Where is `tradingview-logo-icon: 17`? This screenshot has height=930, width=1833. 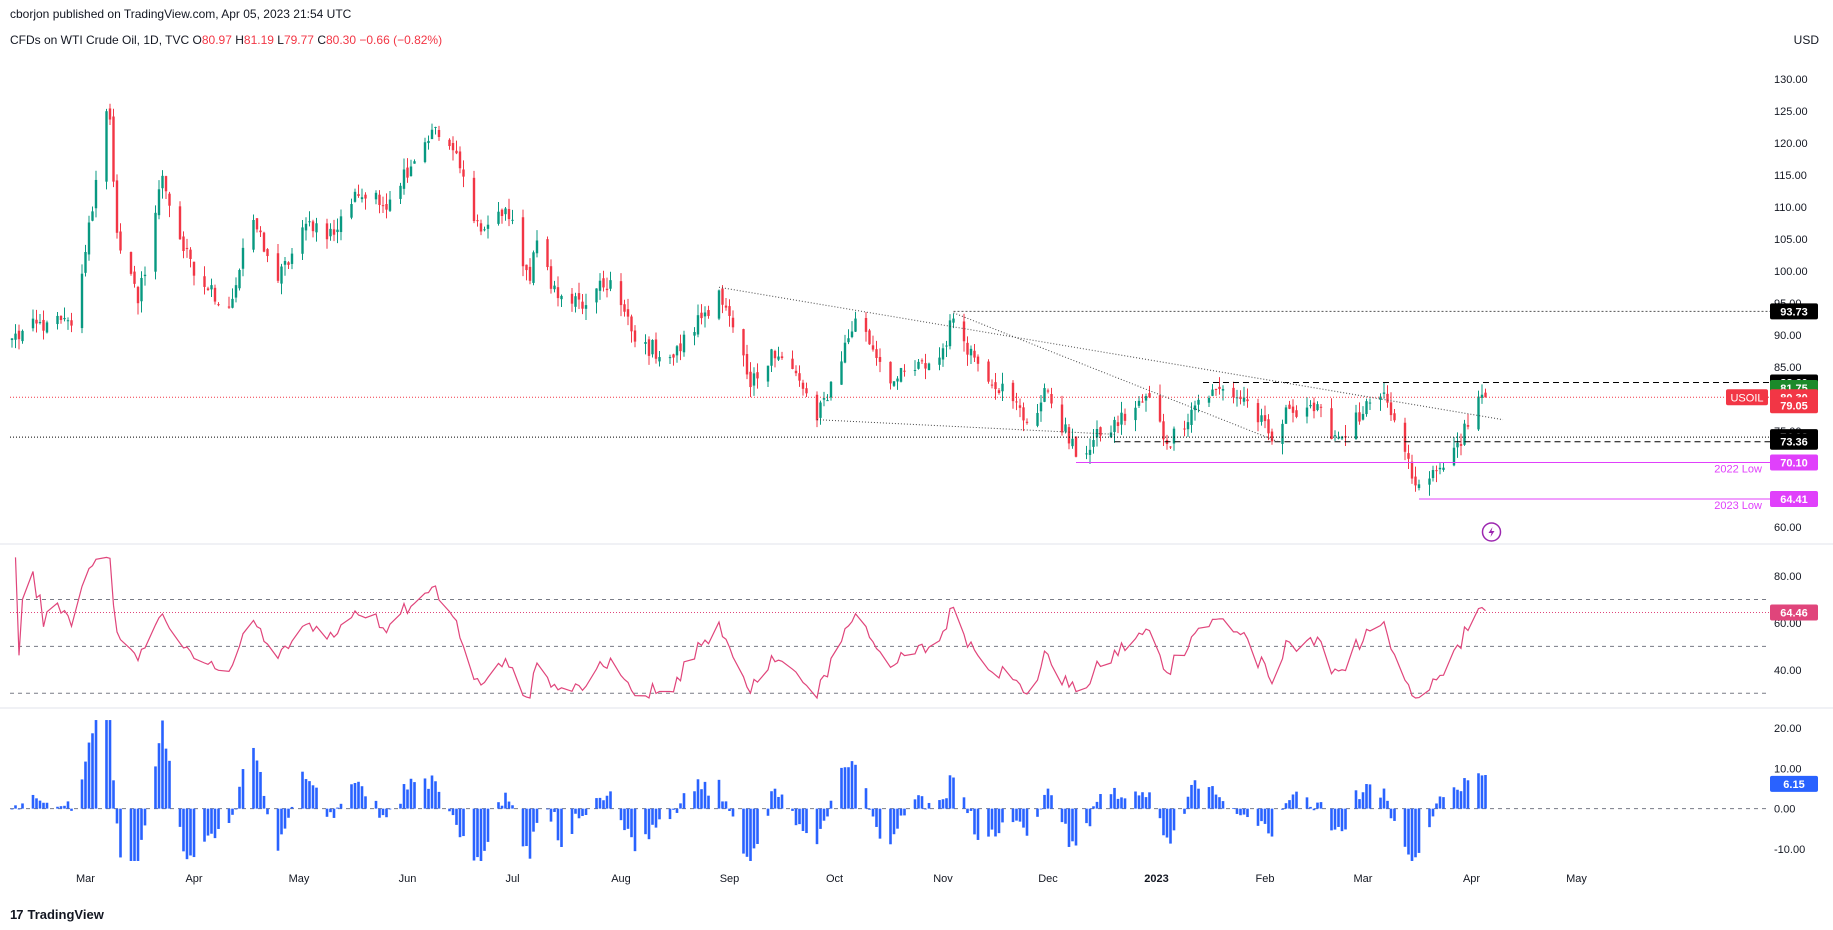 tradingview-logo-icon: 17 is located at coordinates (17, 914).